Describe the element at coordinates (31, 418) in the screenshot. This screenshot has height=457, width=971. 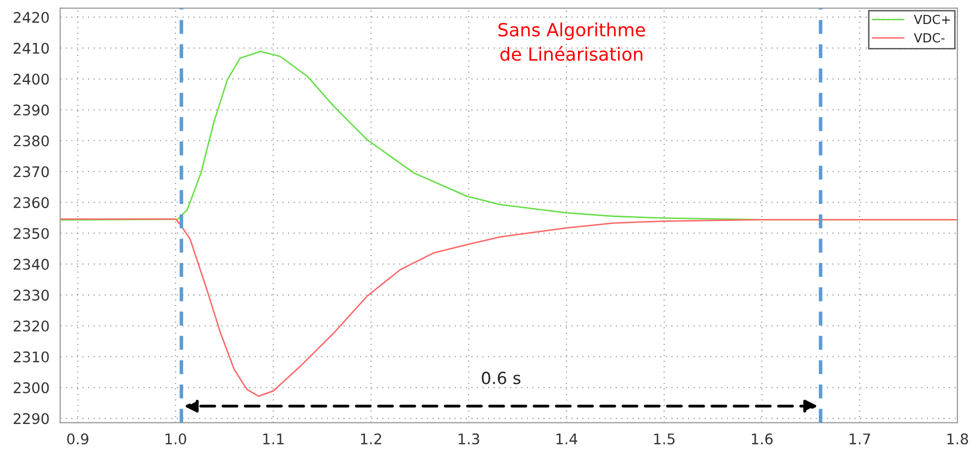
I see `y-tick-label: 2290` at that location.